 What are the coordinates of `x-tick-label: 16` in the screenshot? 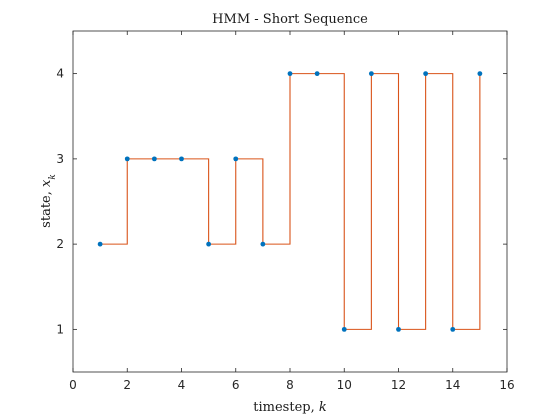 It's located at (506, 385).